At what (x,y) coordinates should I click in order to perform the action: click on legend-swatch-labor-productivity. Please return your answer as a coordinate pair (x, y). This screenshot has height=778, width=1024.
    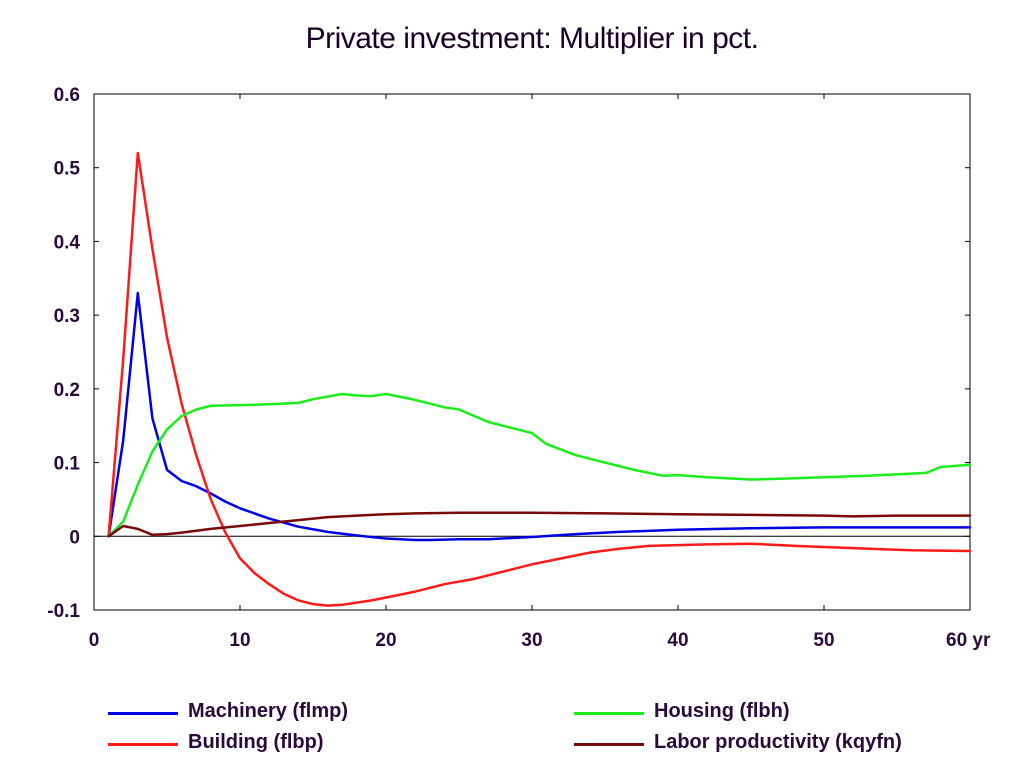
    Looking at the image, I should click on (609, 744).